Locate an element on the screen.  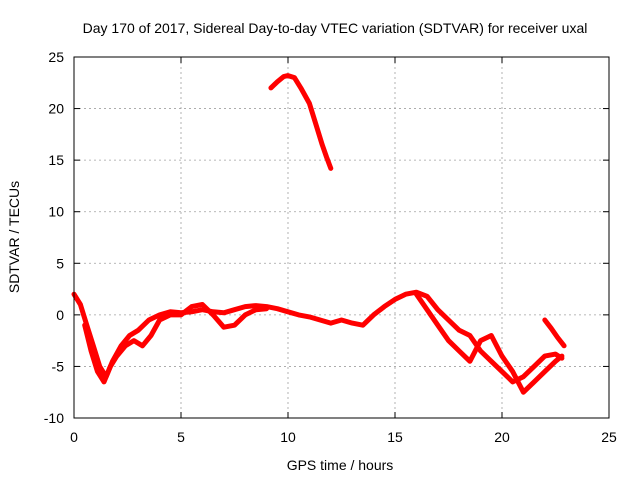
x-tick-label: 10 is located at coordinates (288, 437).